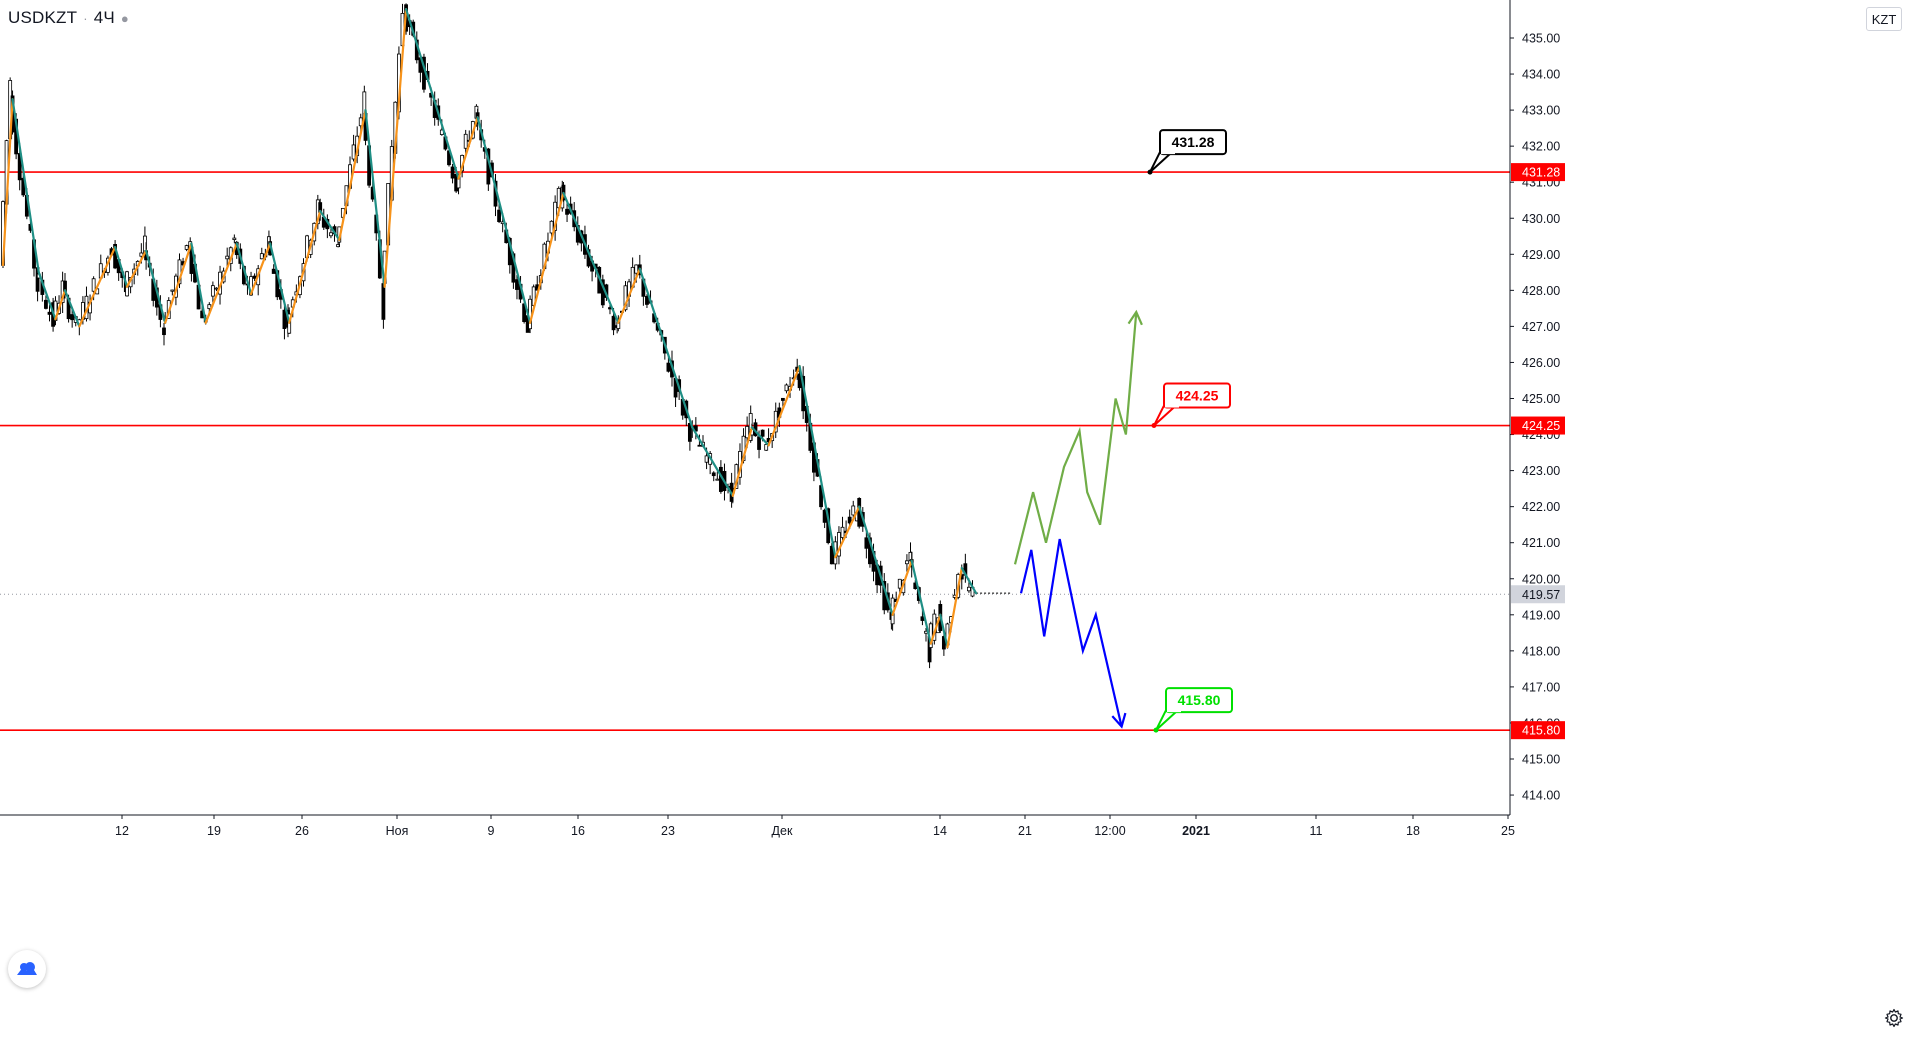  Describe the element at coordinates (940, 831) in the screenshot. I see `time-tick-label: 14` at that location.